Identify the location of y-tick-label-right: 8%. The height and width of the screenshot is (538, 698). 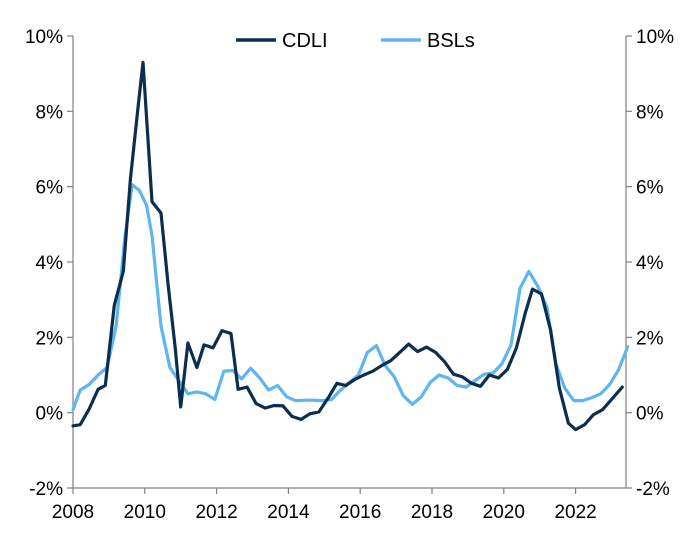
(650, 112).